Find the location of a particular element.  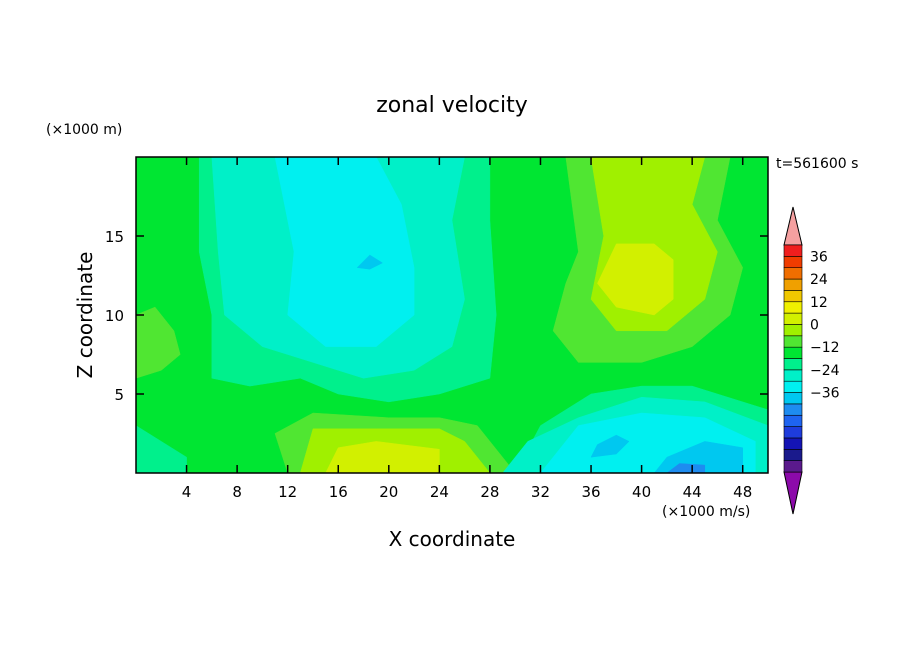

y-axis-label: Z coordinate is located at coordinates (85, 315).